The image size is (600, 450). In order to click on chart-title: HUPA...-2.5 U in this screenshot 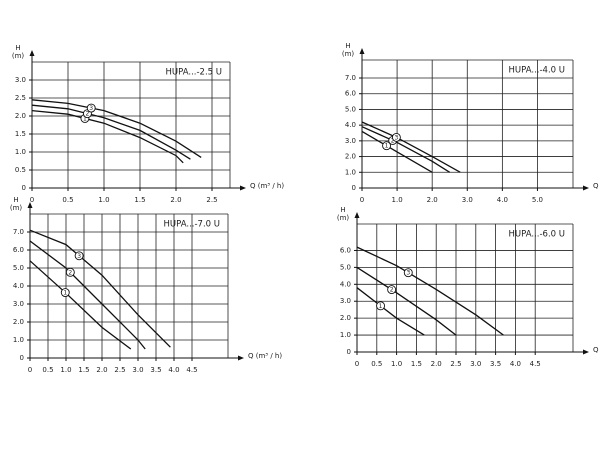, I will do `click(194, 73)`.